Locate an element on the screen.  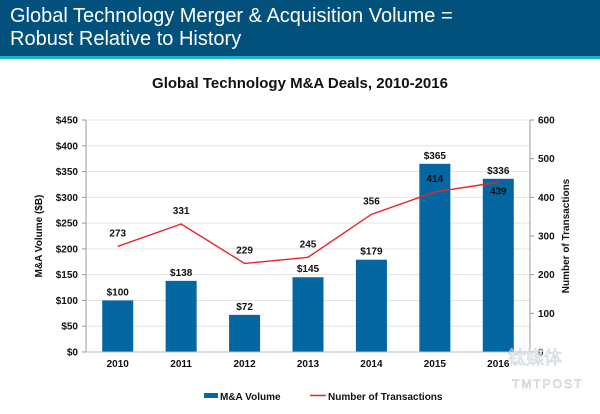
header-accent-stripe is located at coordinates (300, 57).